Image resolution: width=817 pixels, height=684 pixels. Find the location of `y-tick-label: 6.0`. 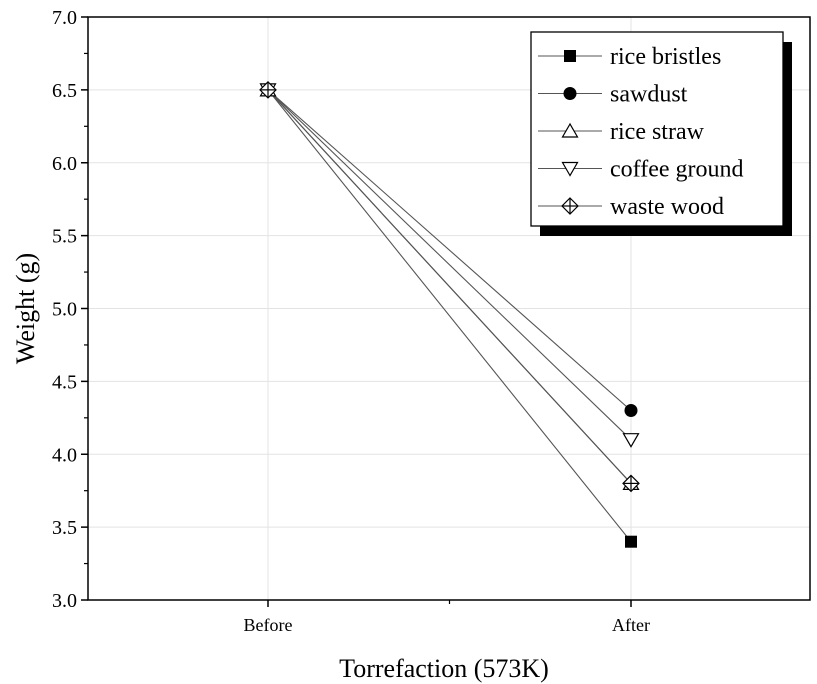

y-tick-label: 6.0 is located at coordinates (64, 164).